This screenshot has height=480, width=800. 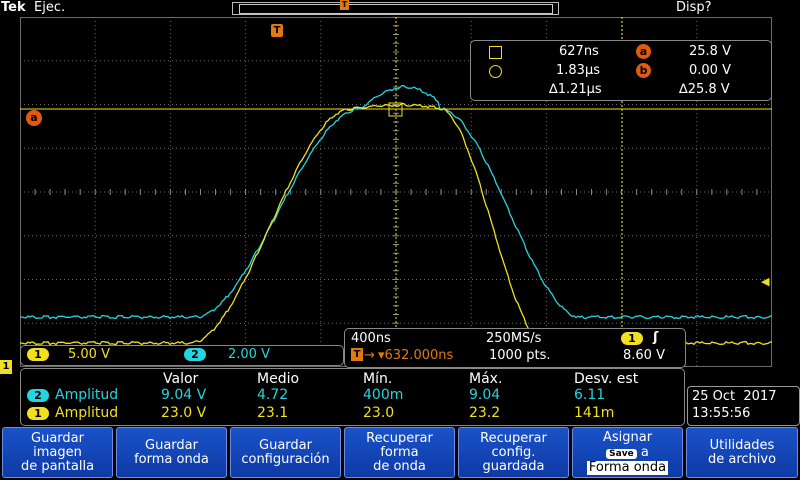 I want to click on measurement-value: 9.04 V, so click(x=184, y=395).